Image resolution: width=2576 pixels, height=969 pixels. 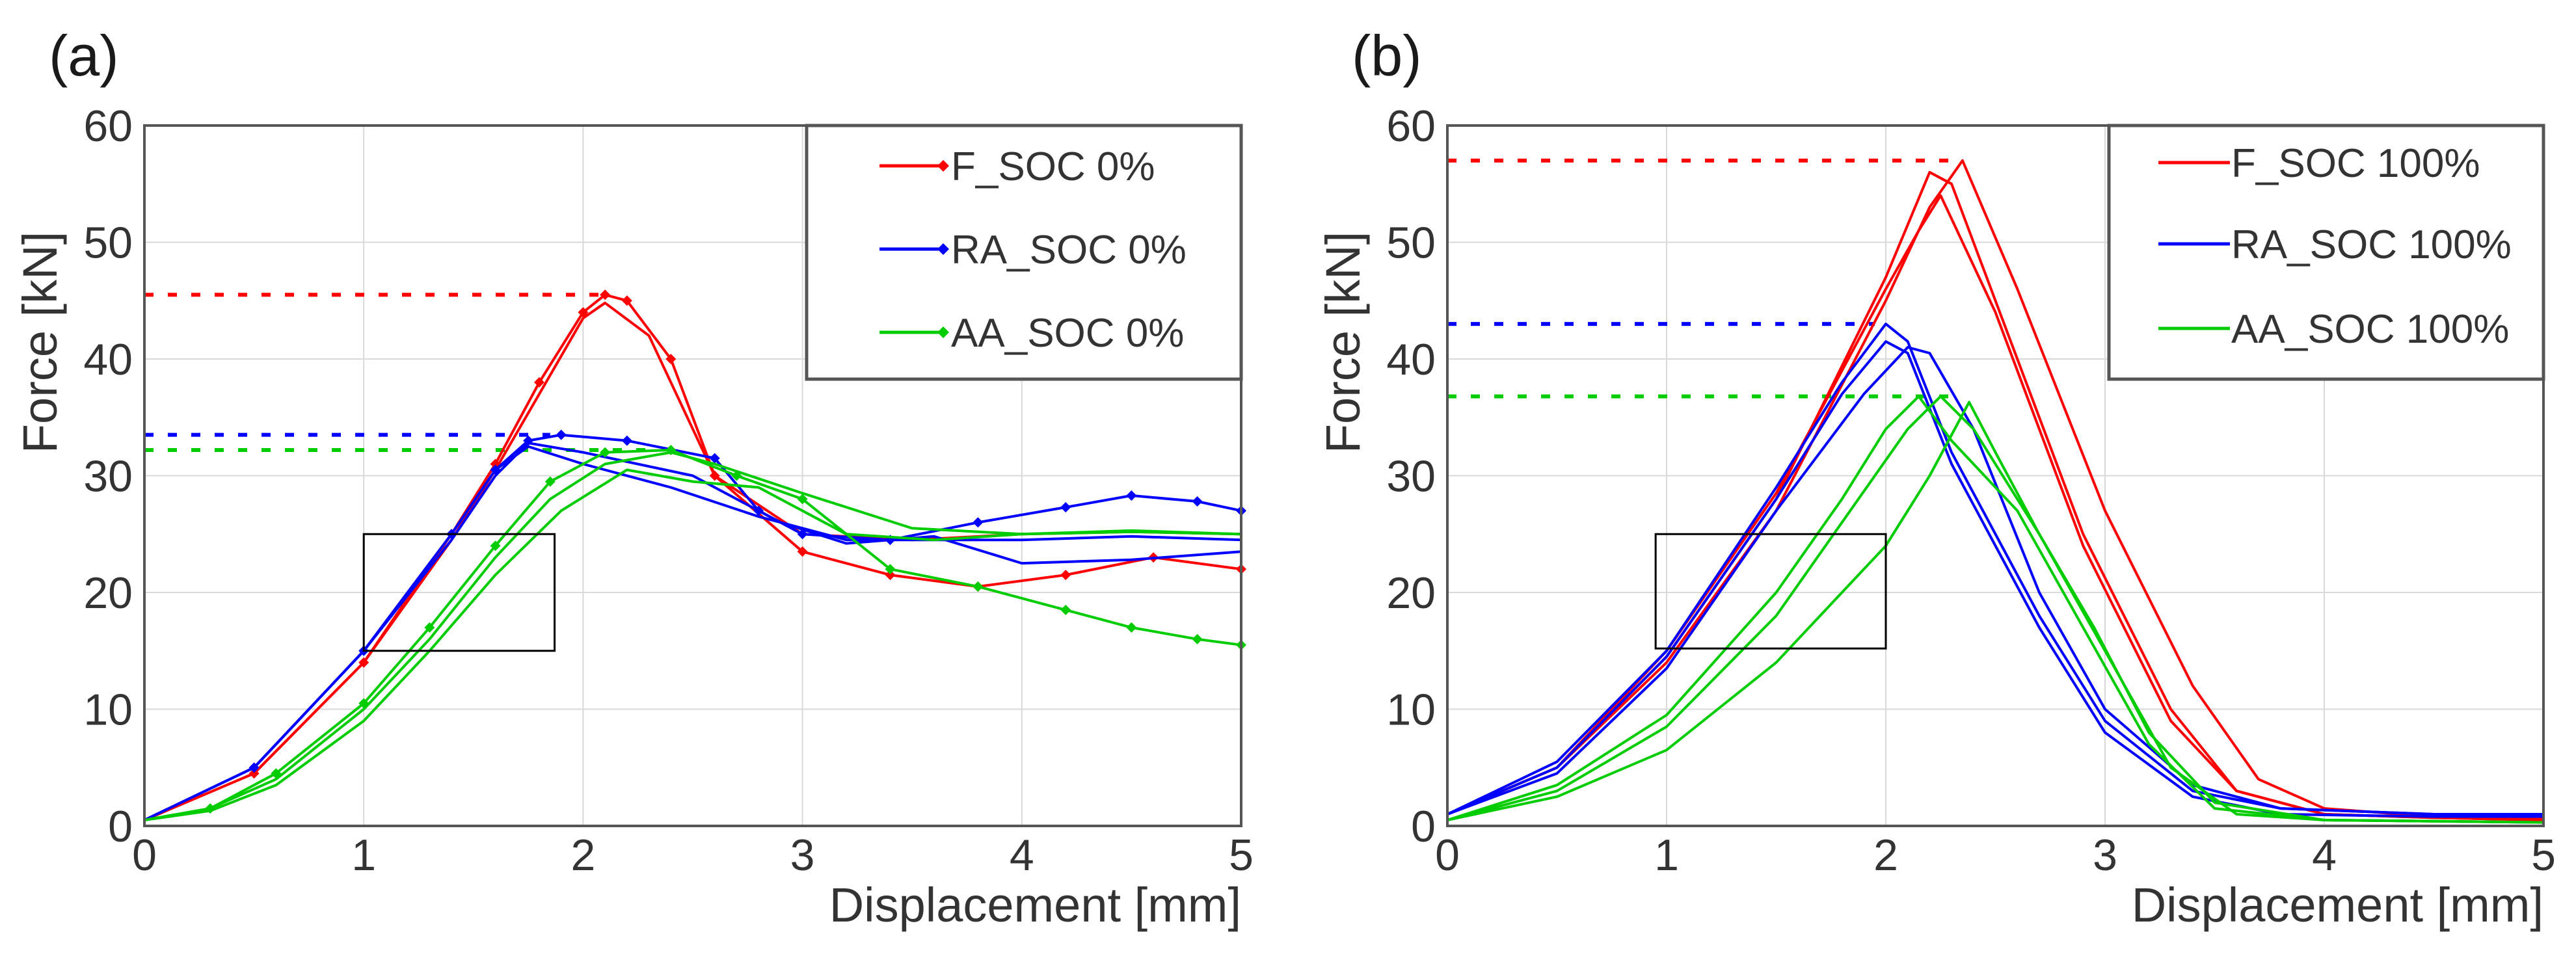 I want to click on legend-item-ra-soc-100: RA_SOC 100%, so click(x=2335, y=244).